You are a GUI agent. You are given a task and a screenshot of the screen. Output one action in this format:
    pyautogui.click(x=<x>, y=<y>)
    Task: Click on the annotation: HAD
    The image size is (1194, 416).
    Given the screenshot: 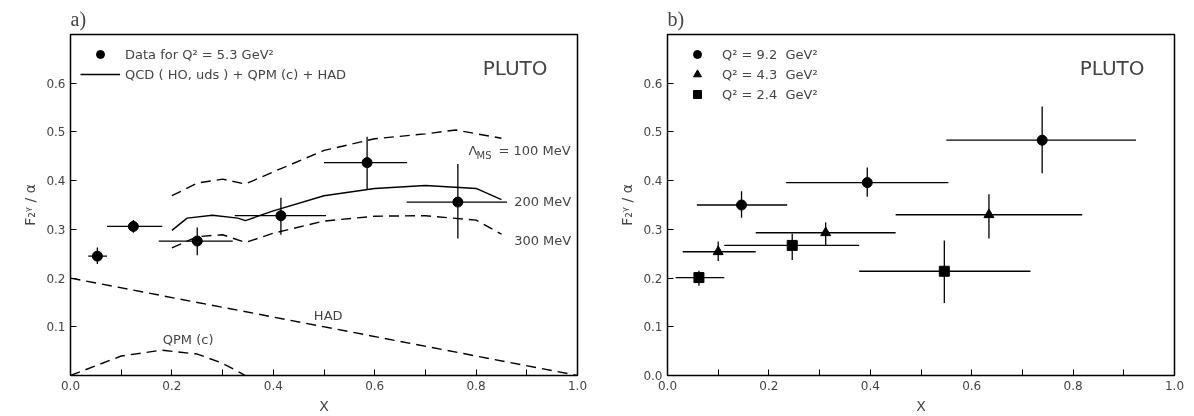 What is the action you would take?
    pyautogui.click(x=328, y=316)
    